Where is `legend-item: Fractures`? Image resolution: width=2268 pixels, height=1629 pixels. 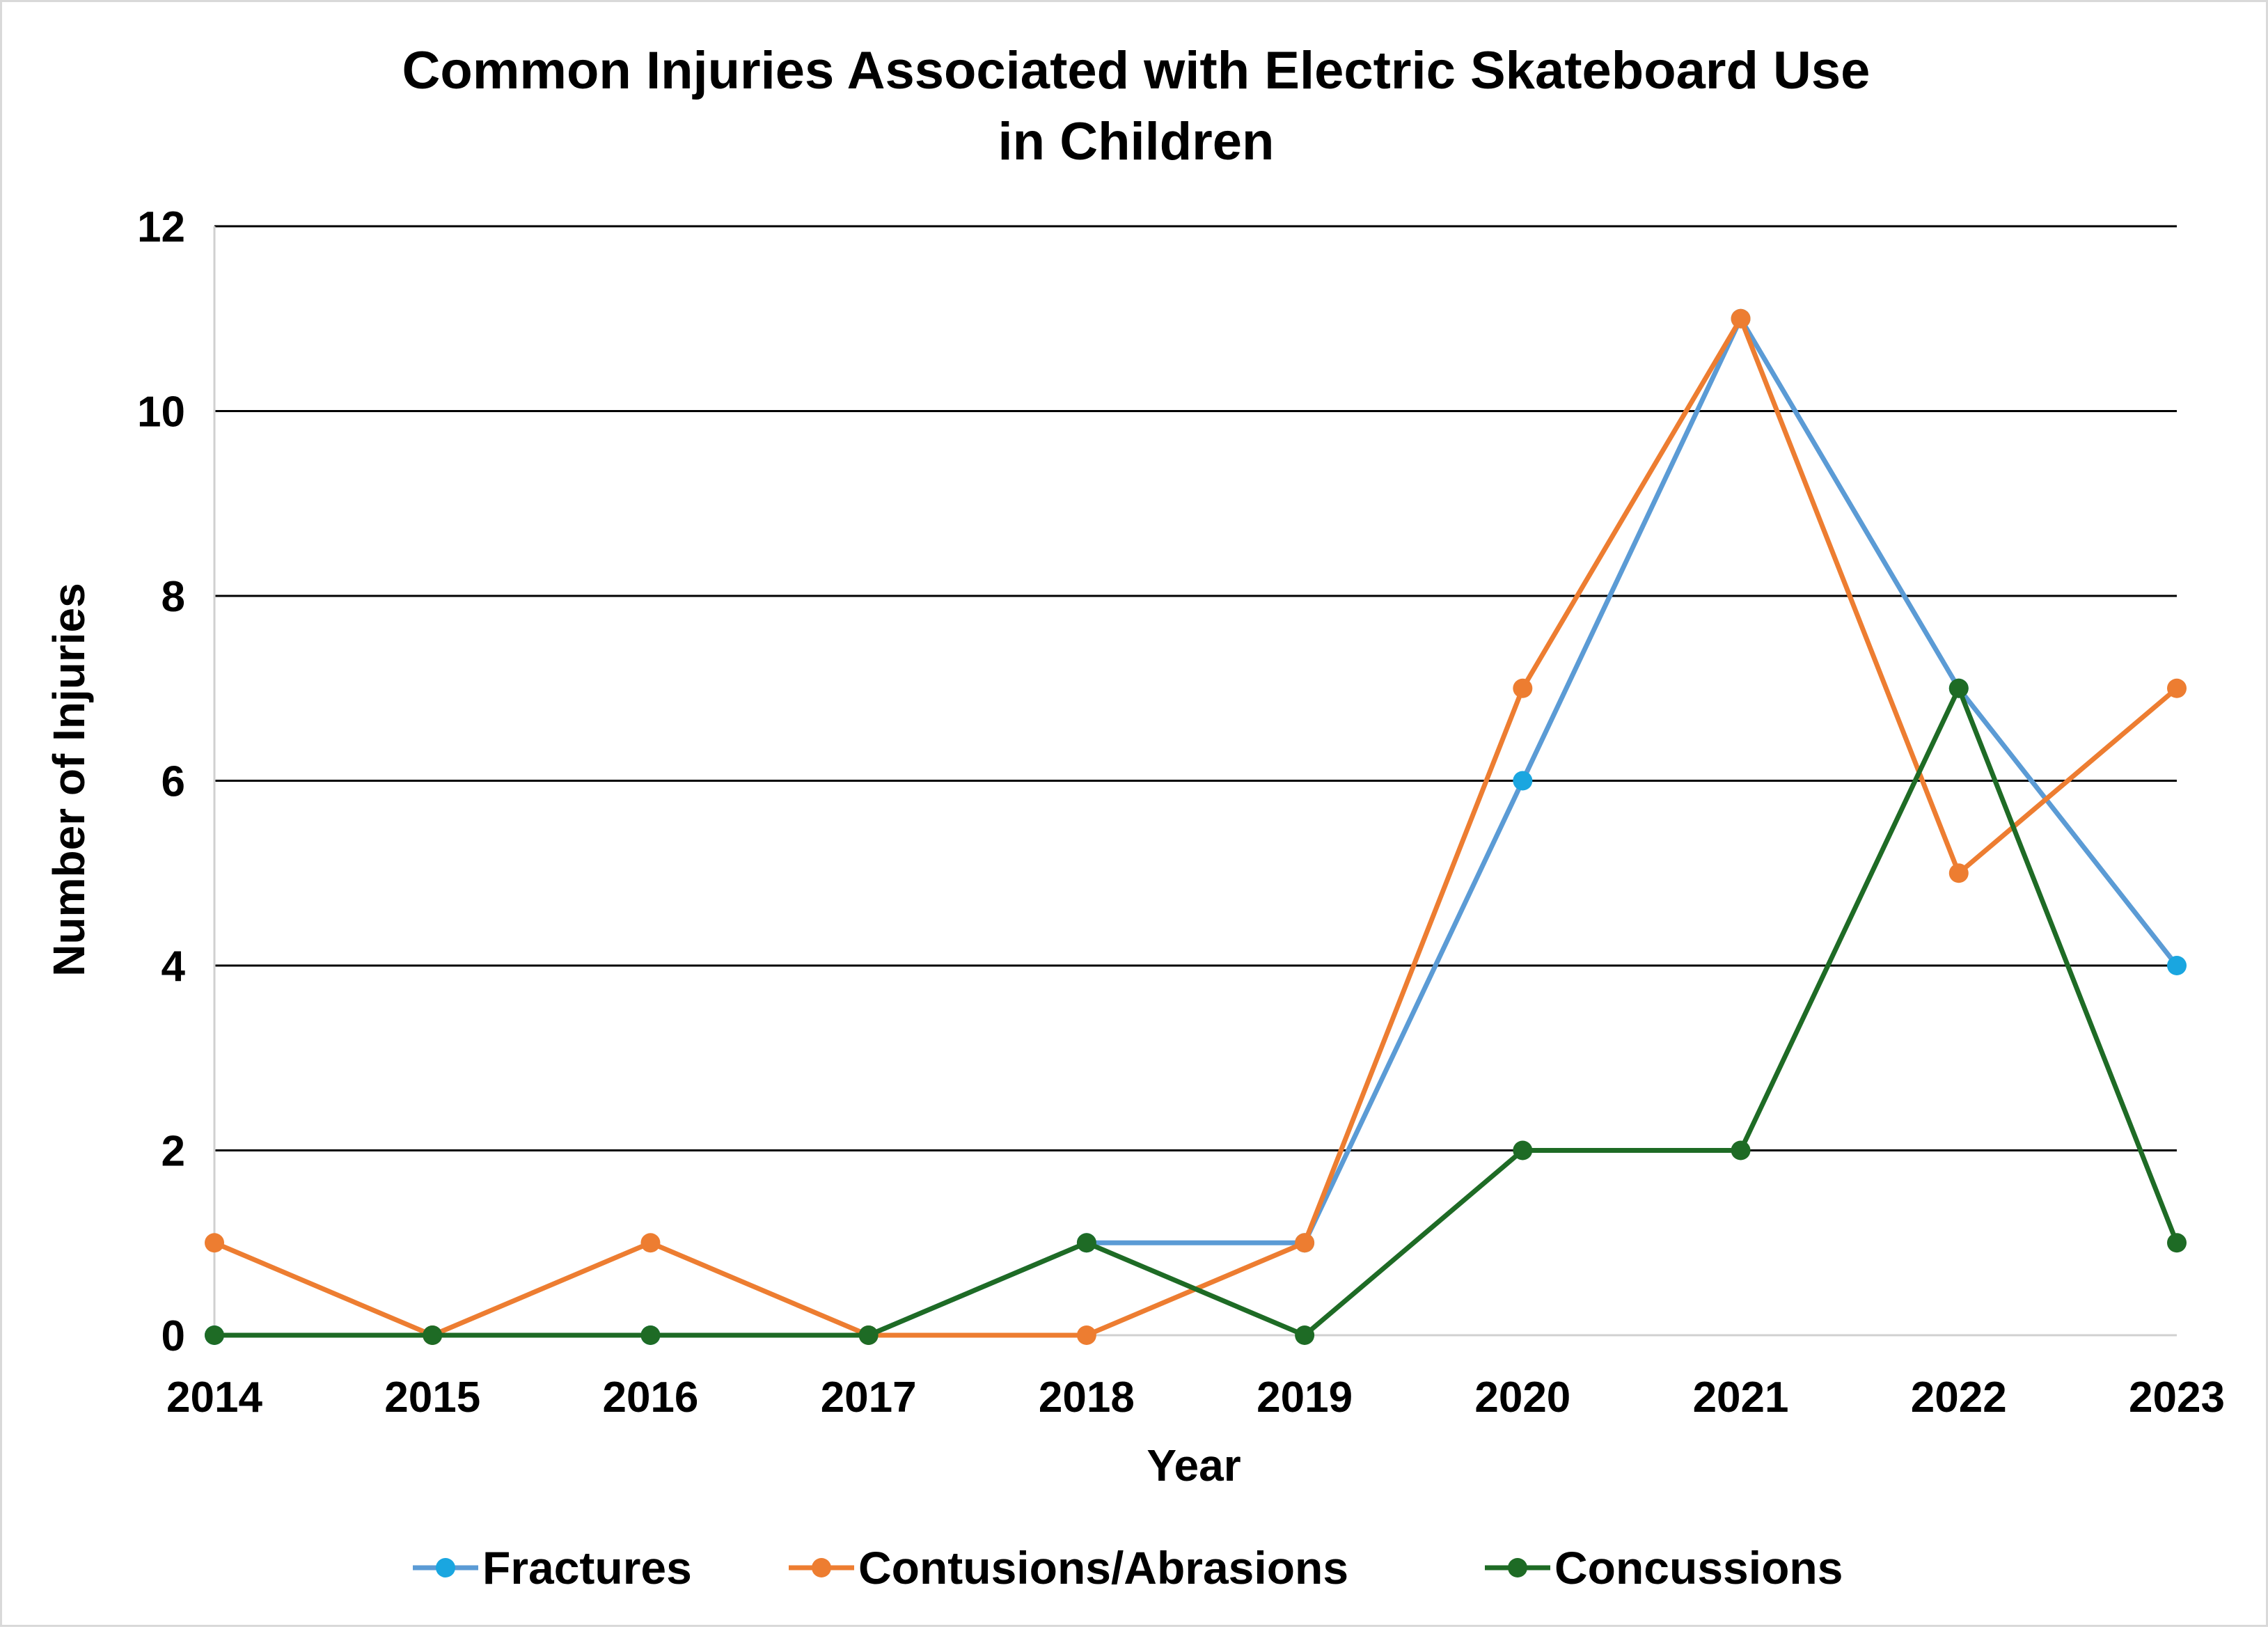 legend-item: Fractures is located at coordinates (552, 1568).